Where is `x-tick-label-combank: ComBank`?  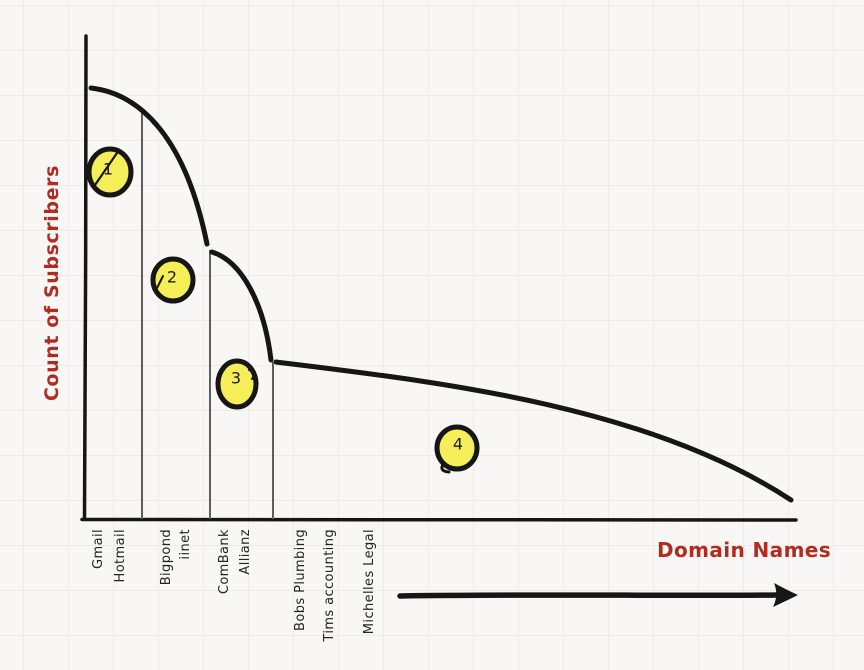
x-tick-label-combank: ComBank is located at coordinates (224, 562).